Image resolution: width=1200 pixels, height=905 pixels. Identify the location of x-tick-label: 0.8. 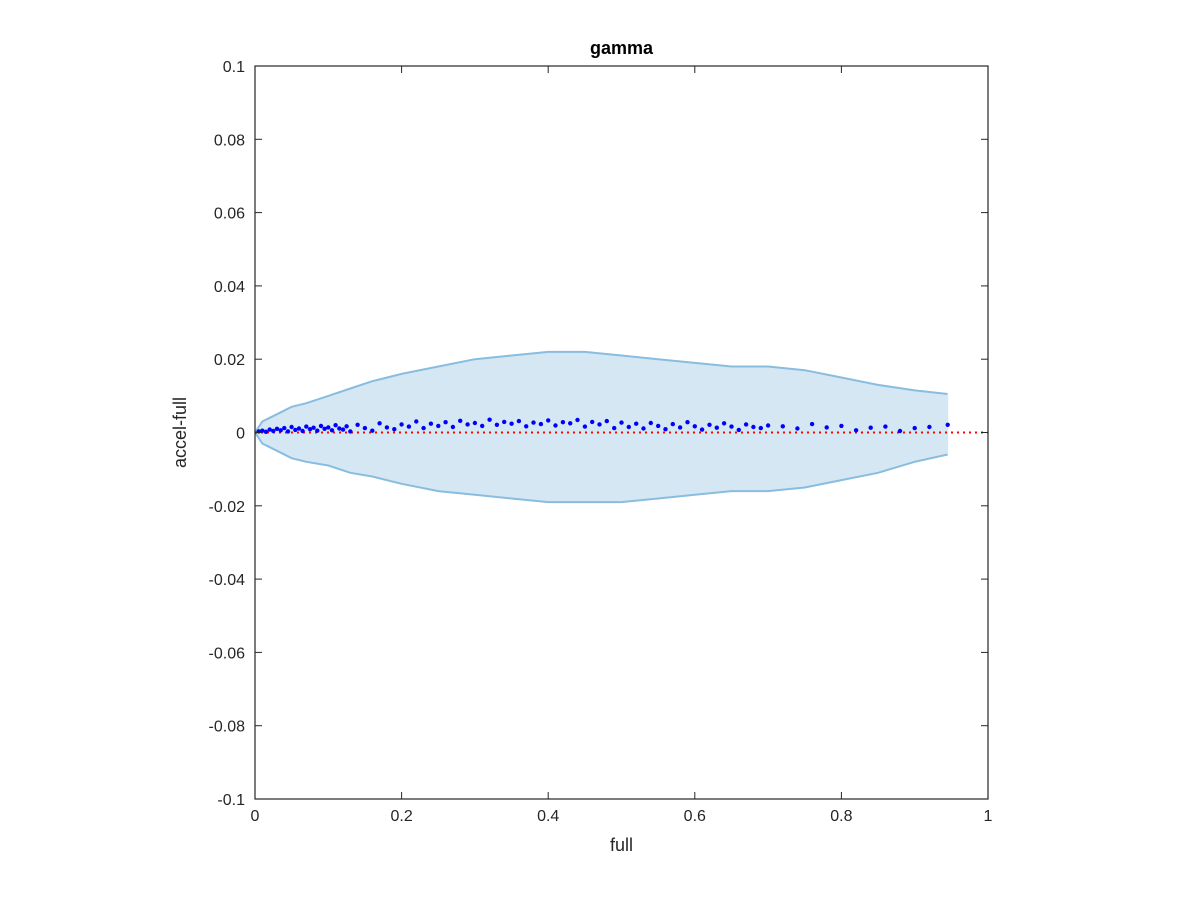
(841, 816).